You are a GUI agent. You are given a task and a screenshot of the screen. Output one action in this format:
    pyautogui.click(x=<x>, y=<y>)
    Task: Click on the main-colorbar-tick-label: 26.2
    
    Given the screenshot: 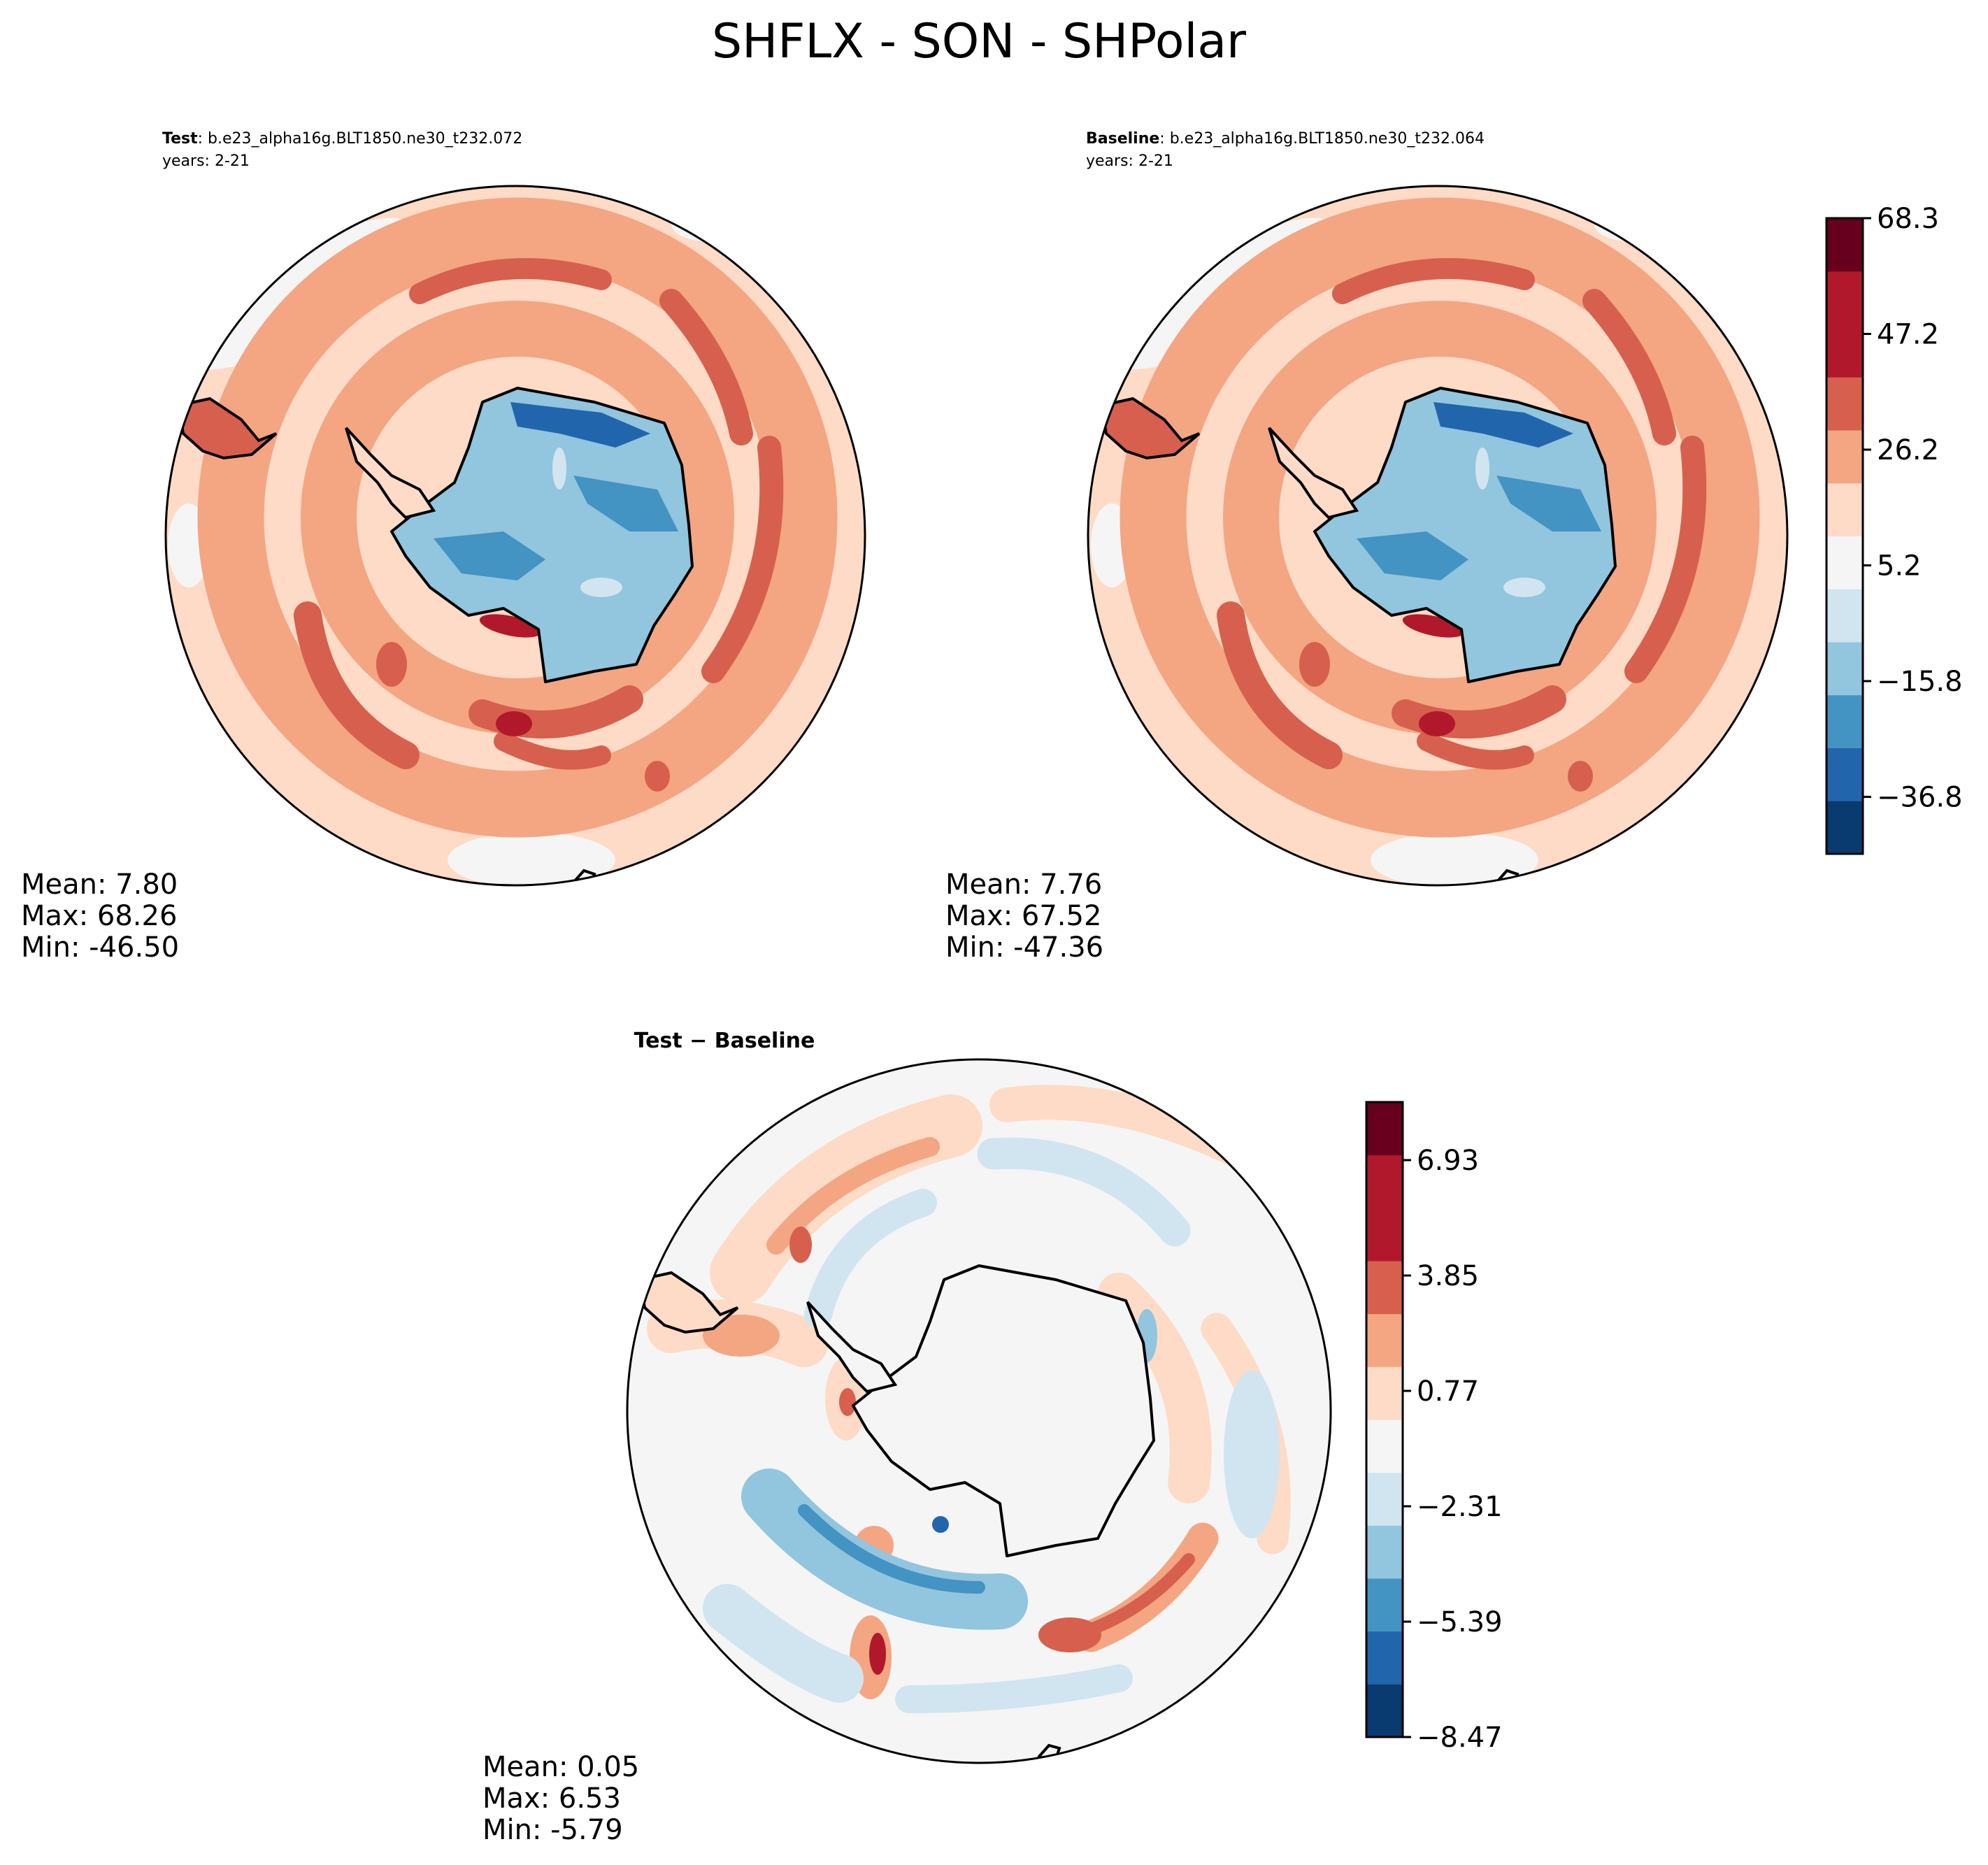 What is the action you would take?
    pyautogui.click(x=1908, y=450)
    